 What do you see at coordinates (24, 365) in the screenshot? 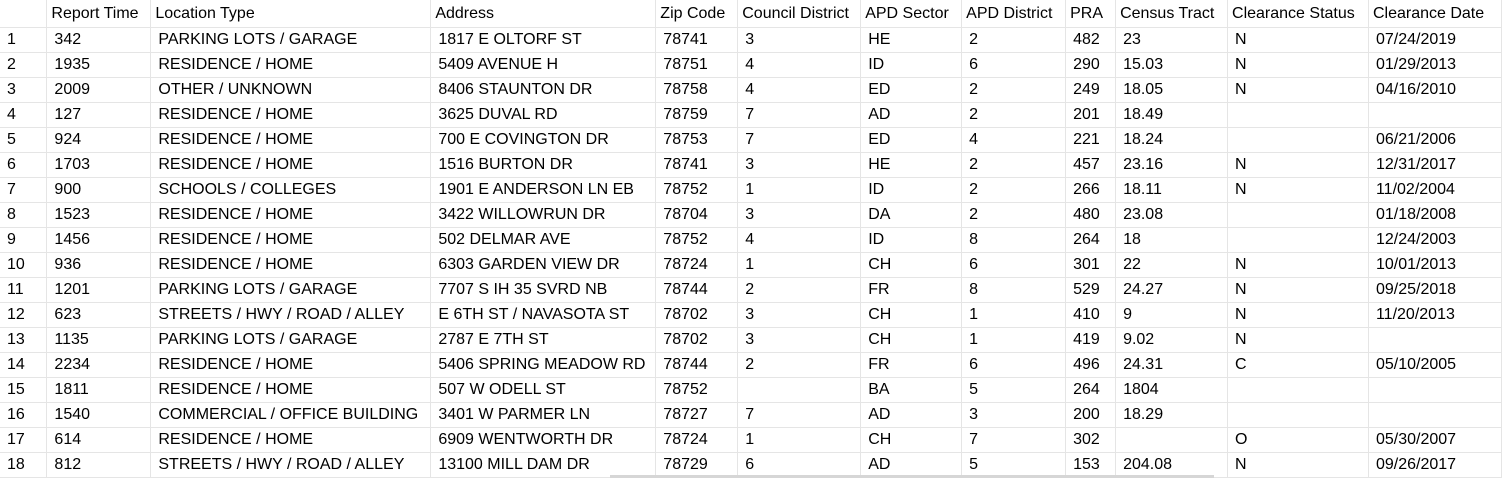
I see `row-number-cell: 14` at bounding box center [24, 365].